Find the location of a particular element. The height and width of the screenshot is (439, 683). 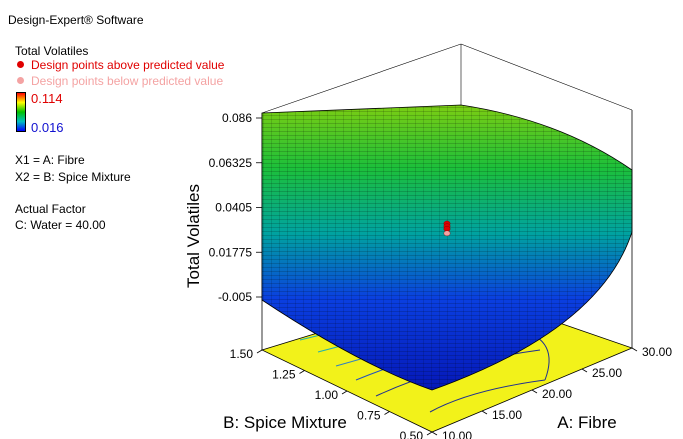

x-tick-label: 30.00 is located at coordinates (657, 352).